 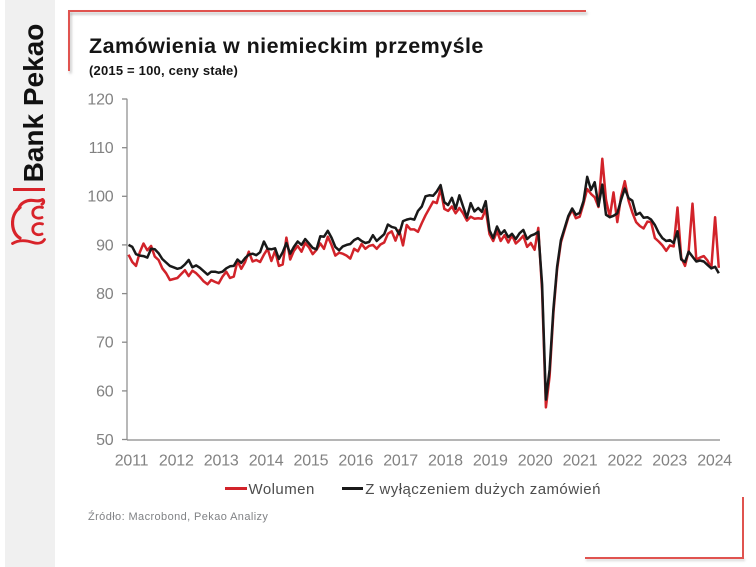 I want to click on svg-text: 90, so click(x=105, y=245).